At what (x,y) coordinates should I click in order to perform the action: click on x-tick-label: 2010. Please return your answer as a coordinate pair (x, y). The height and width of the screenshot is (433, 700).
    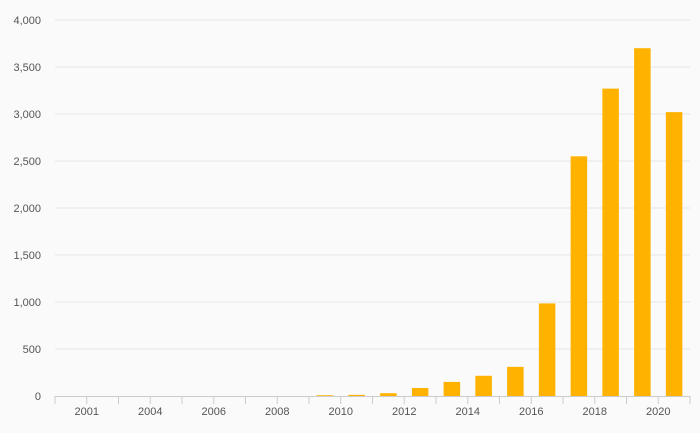
    Looking at the image, I should click on (341, 412).